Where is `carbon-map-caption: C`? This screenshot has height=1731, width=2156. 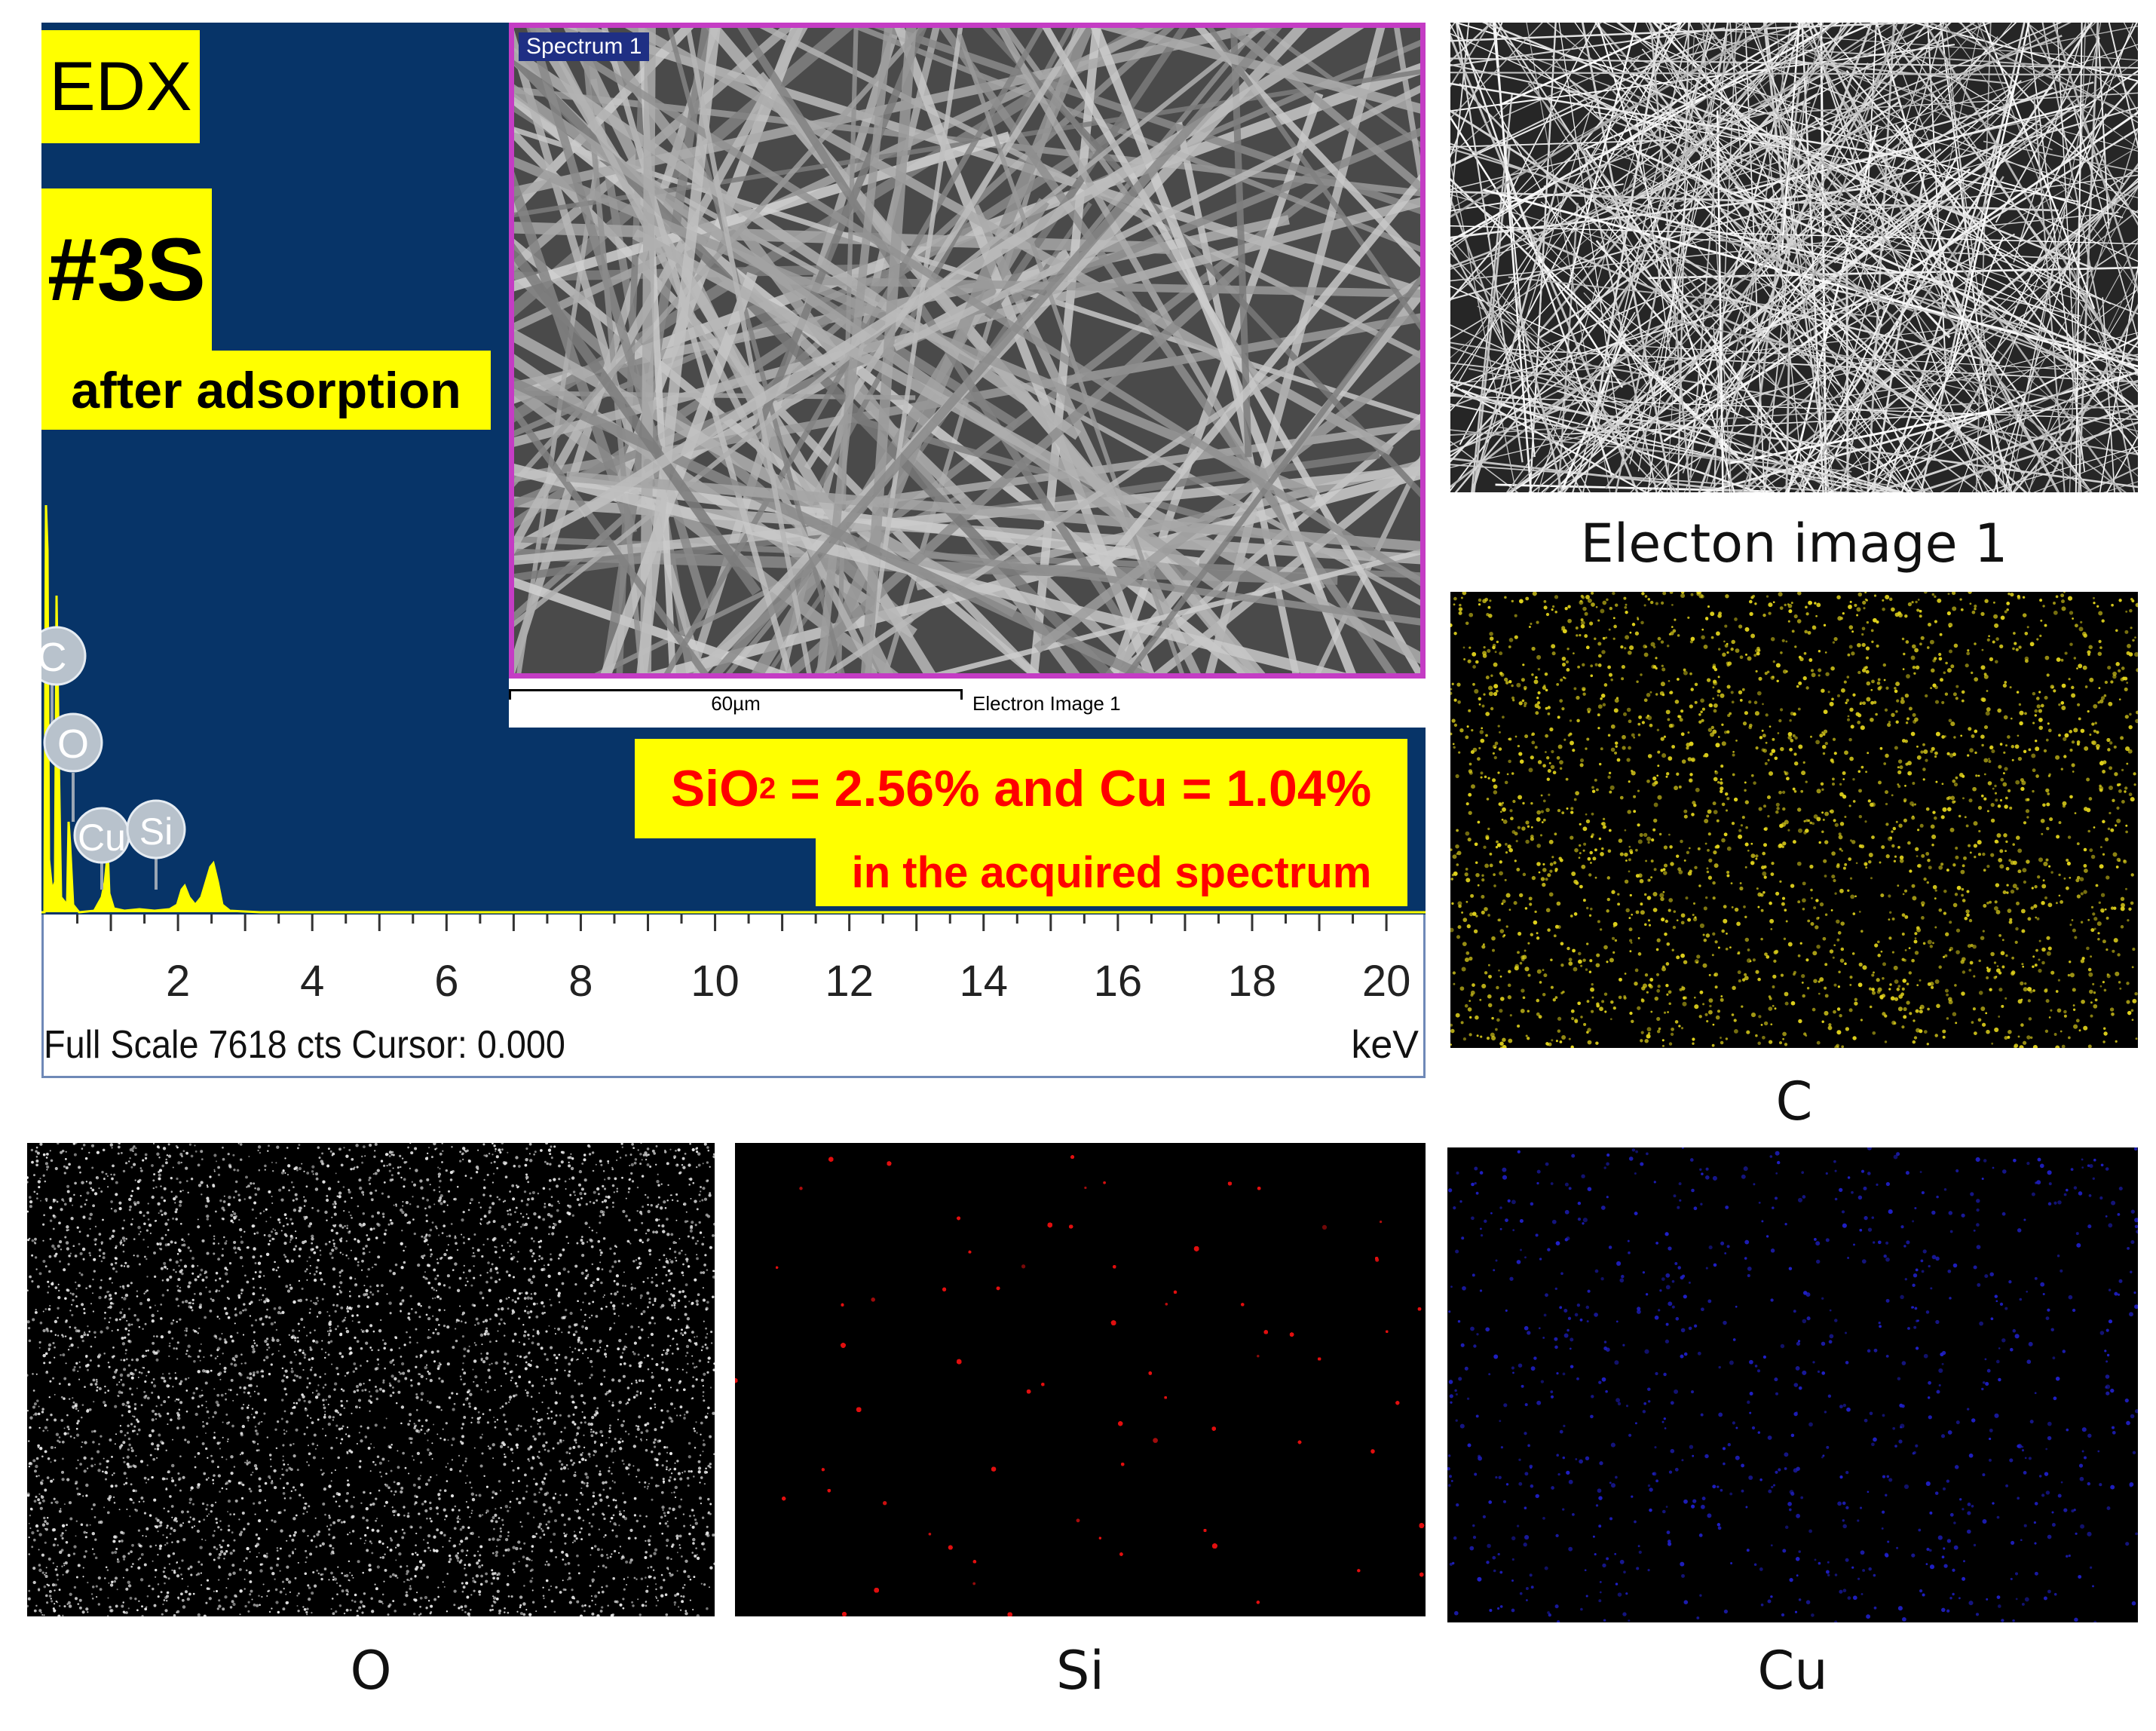 carbon-map-caption: C is located at coordinates (1794, 1102).